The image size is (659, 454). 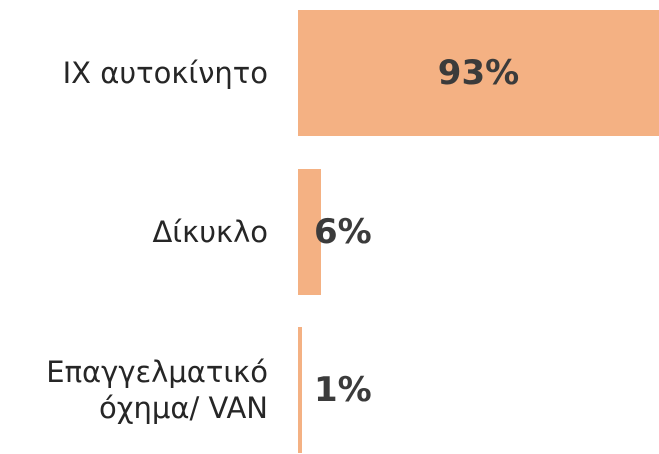 What do you see at coordinates (343, 231) in the screenshot?
I see `data-label: 6%` at bounding box center [343, 231].